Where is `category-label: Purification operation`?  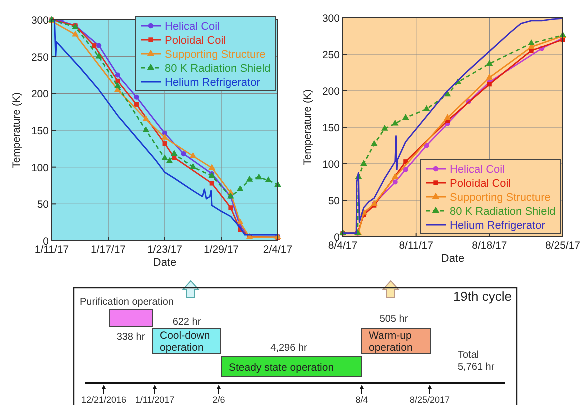
category-label: Purification operation is located at coordinates (127, 302).